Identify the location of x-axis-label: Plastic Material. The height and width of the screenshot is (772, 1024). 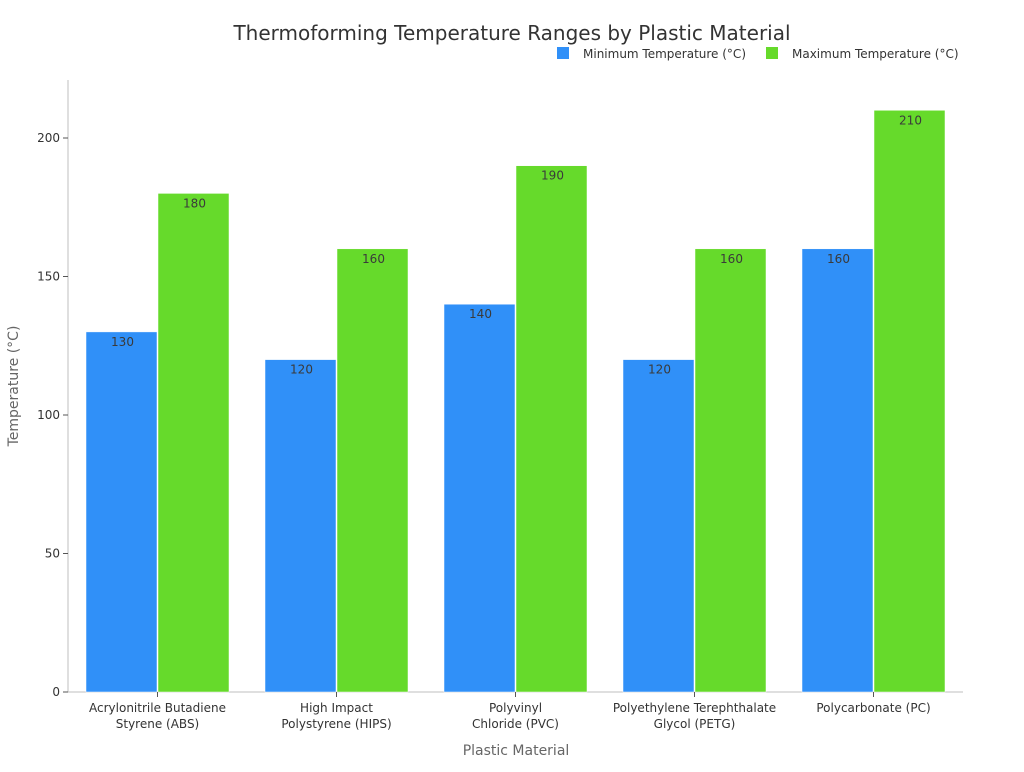
(516, 751).